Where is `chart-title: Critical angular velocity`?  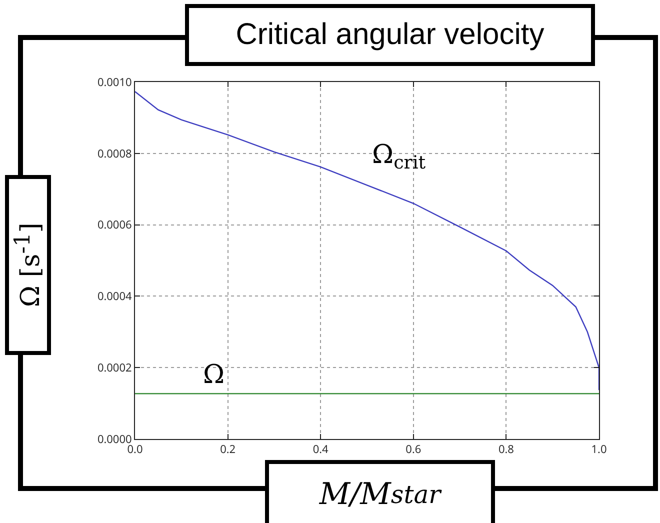 chart-title: Critical angular velocity is located at coordinates (390, 35).